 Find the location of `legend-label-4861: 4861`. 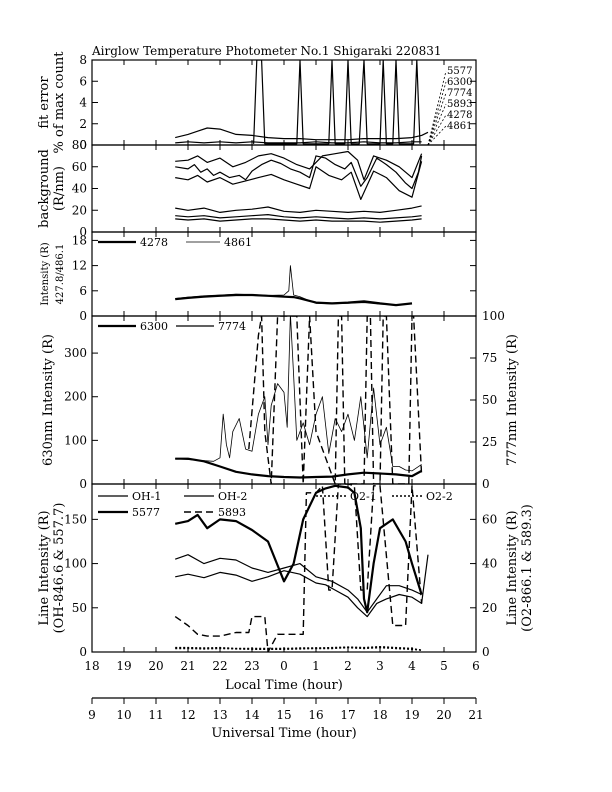

legend-label-4861: 4861 is located at coordinates (238, 242).